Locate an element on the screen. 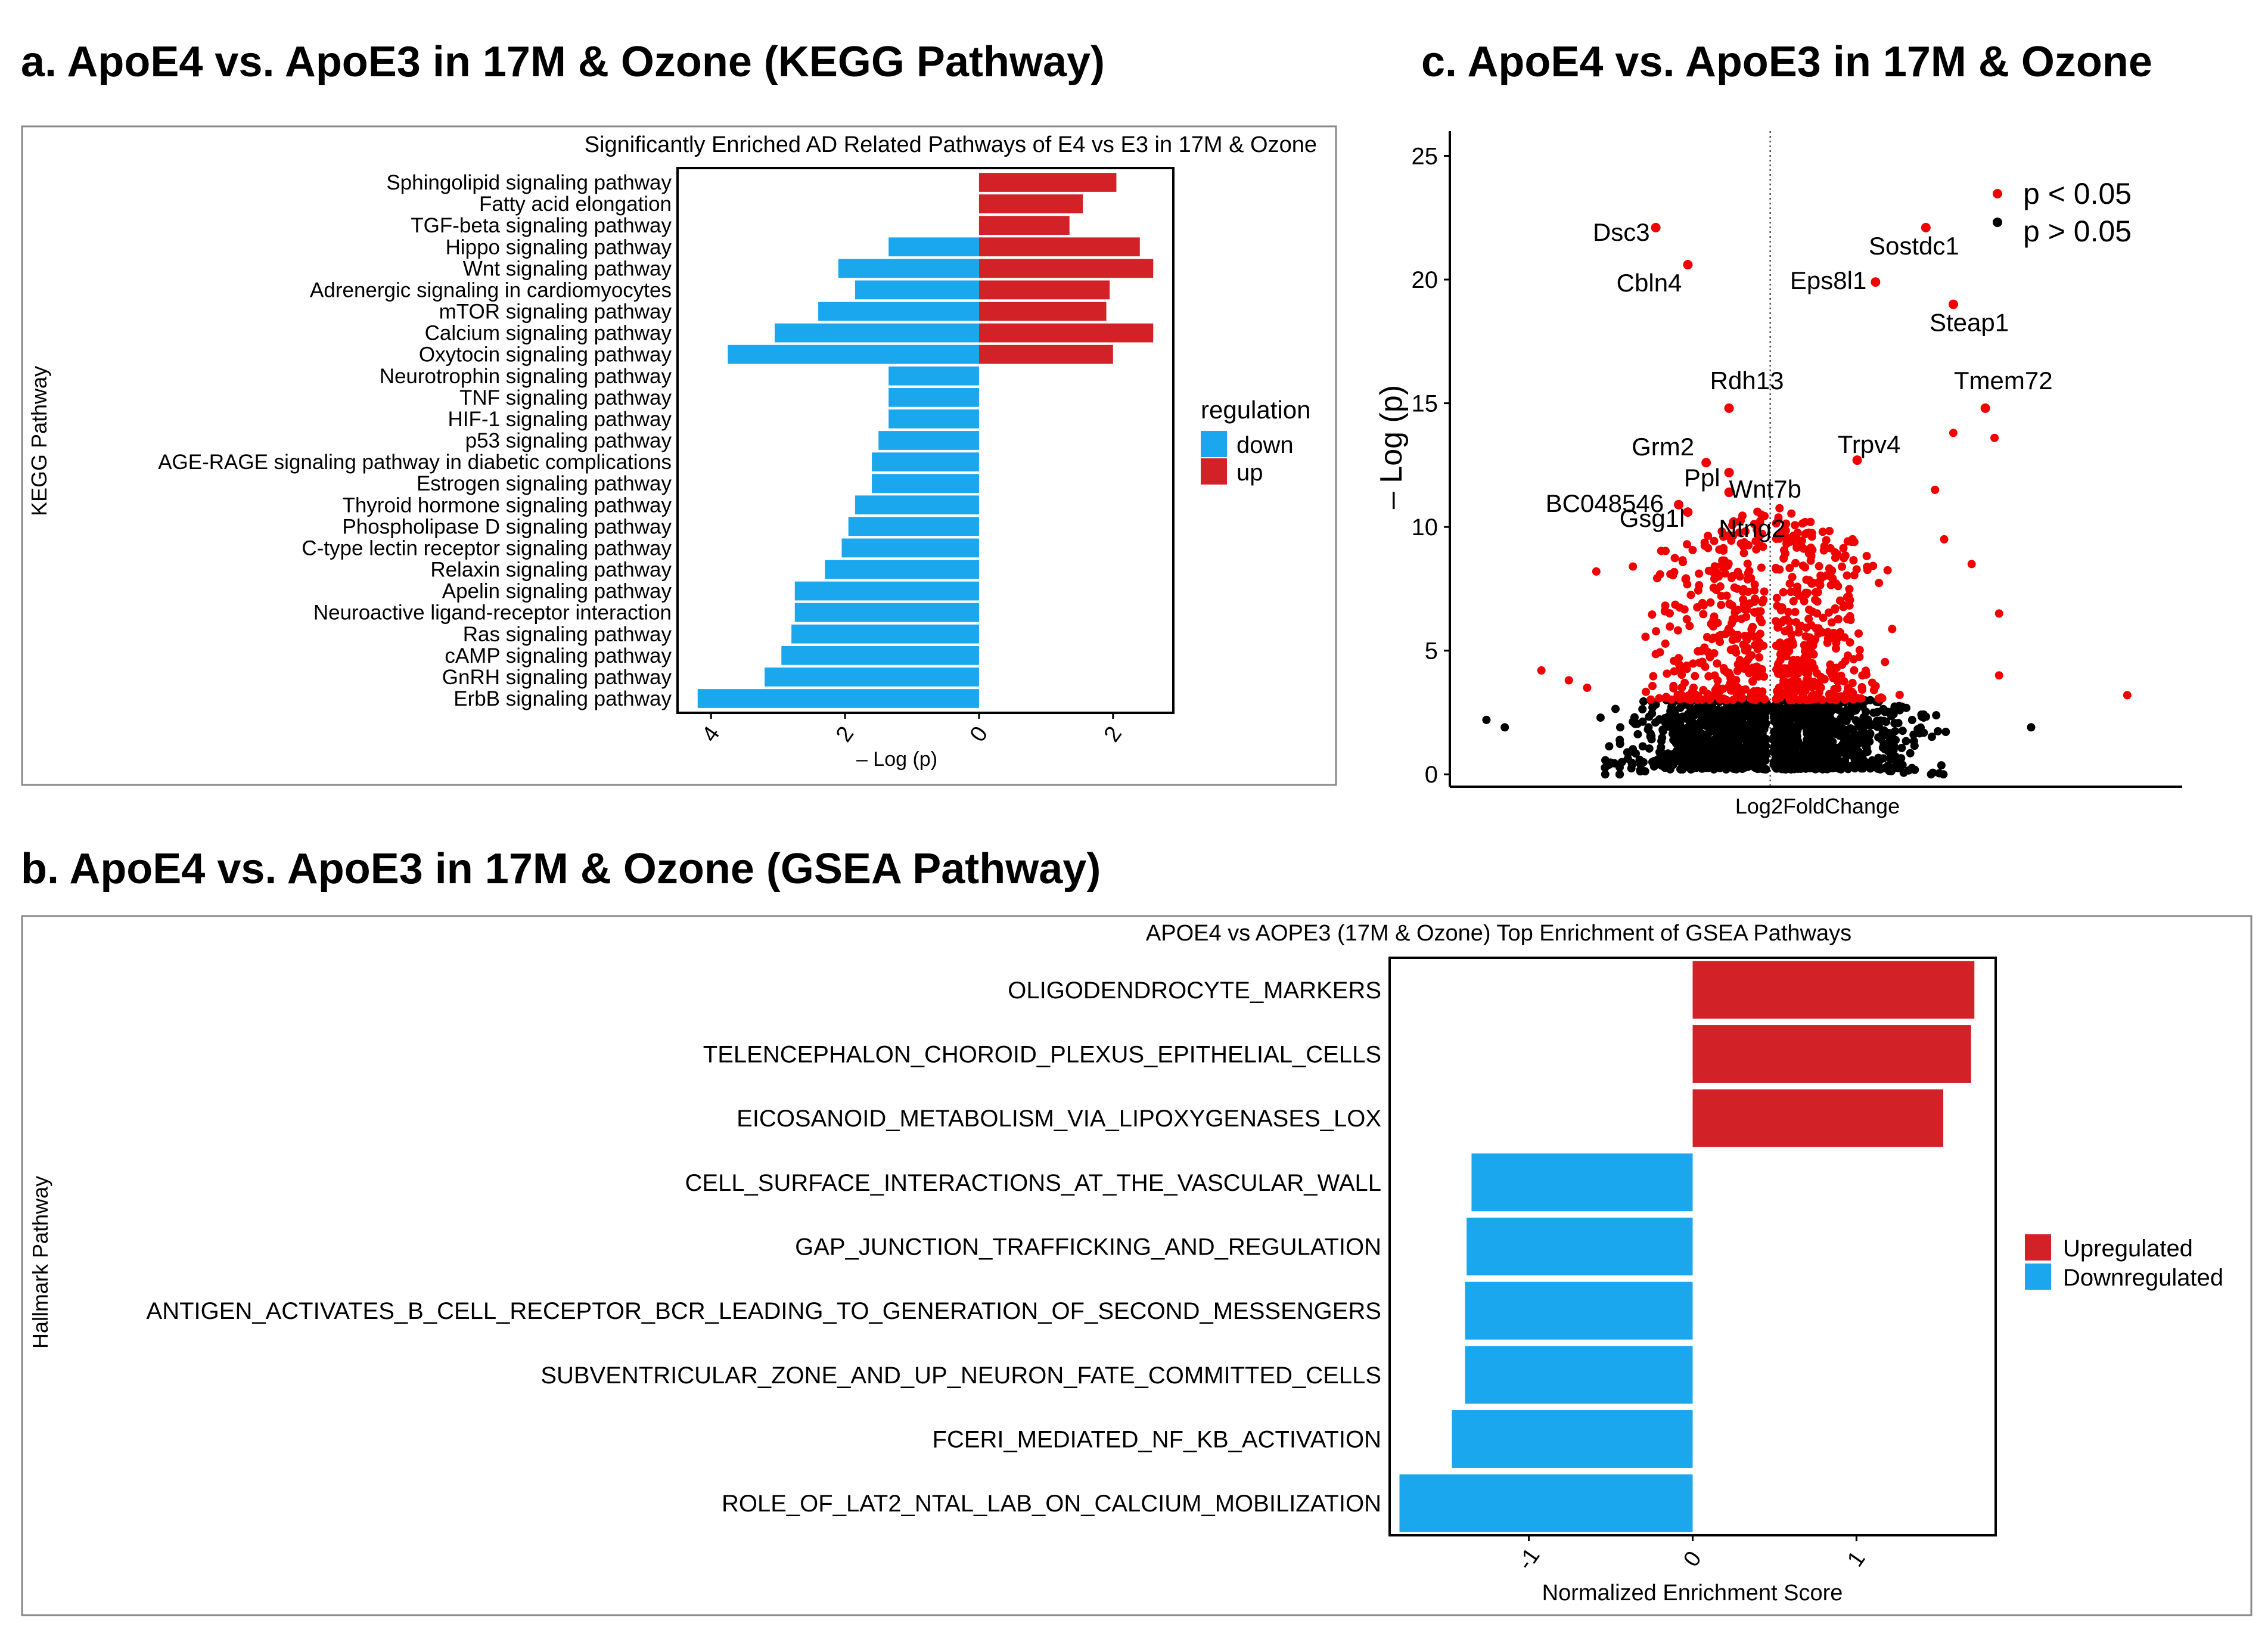 The image size is (2268, 1636). legend-swatch-down is located at coordinates (1214, 444).